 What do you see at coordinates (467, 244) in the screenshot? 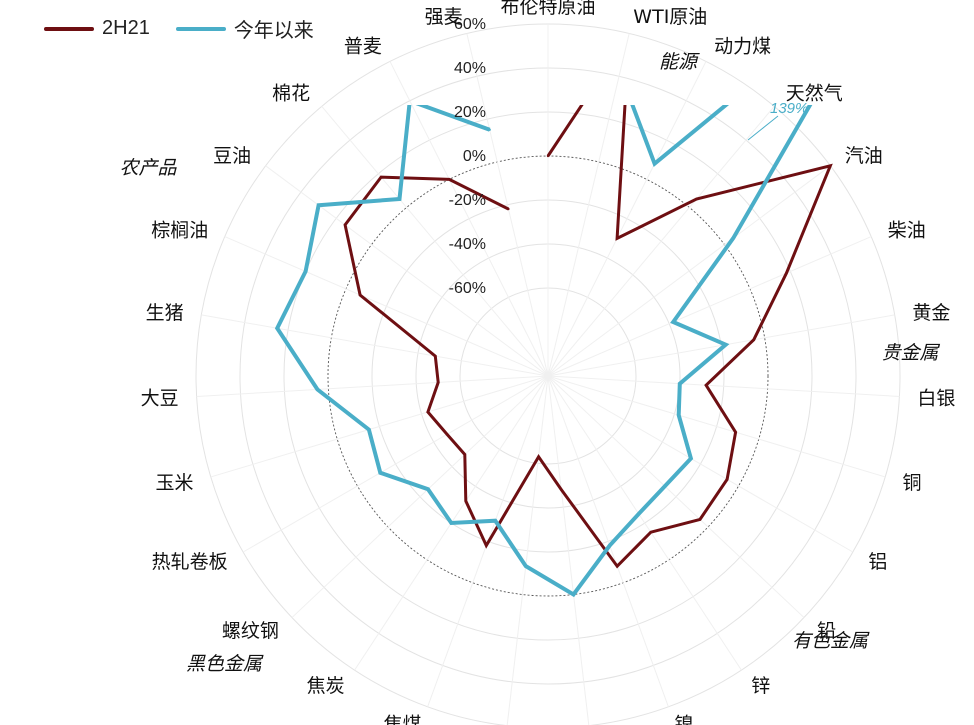
I see `r-tick-label: -40%` at bounding box center [467, 244].